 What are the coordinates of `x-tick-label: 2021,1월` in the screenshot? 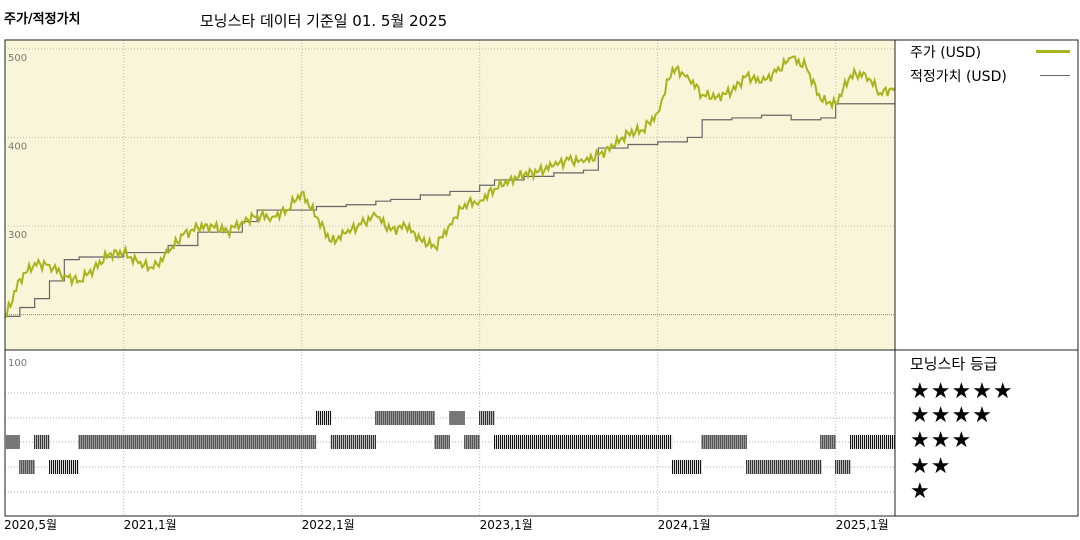 It's located at (150, 525).